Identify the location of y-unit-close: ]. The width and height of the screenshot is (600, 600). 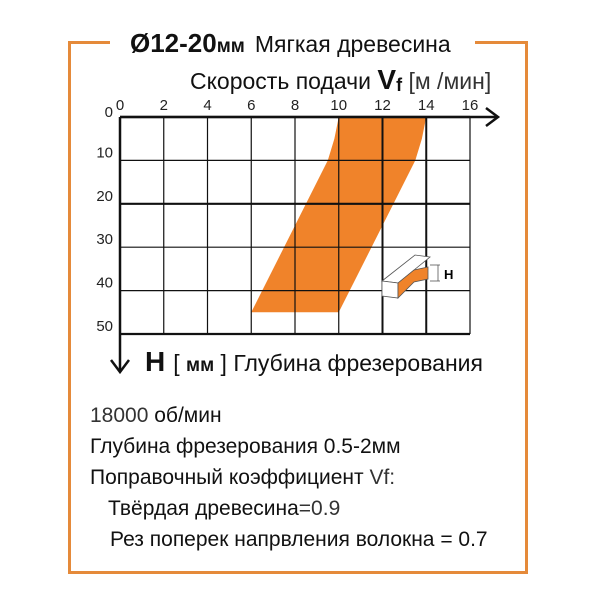
(223, 363).